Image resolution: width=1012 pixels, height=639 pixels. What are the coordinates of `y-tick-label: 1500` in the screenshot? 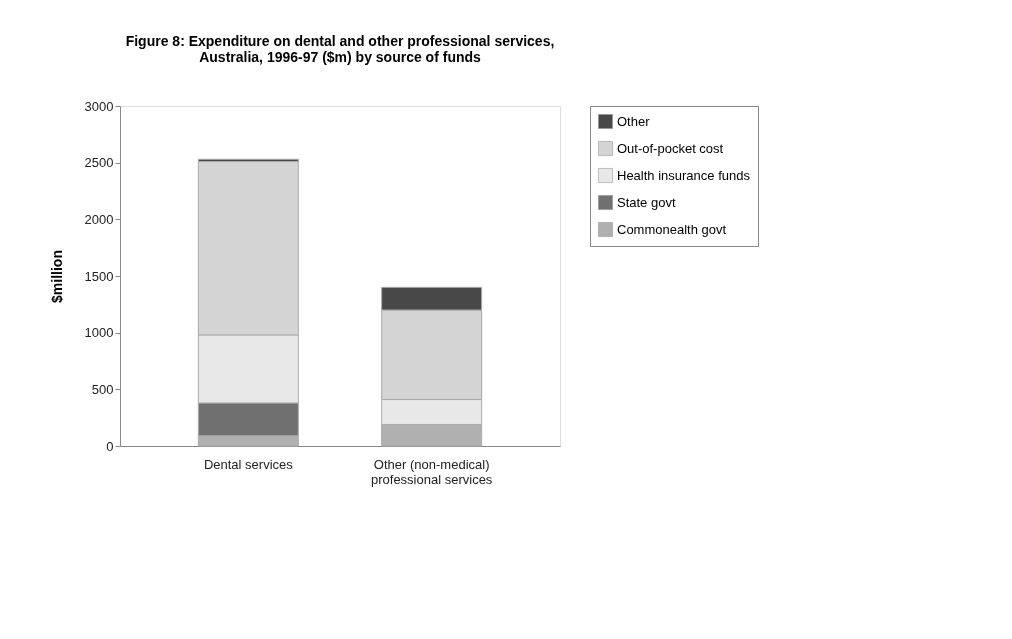 It's located at (99, 276).